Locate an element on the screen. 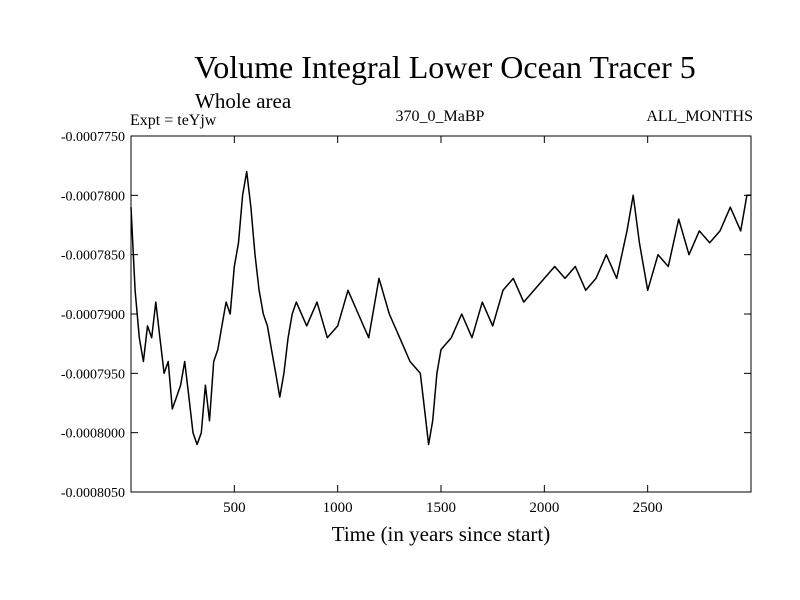 Image resolution: width=800 pixels, height=600 pixels. y-tick-label: -0.0007950 is located at coordinates (93, 374).